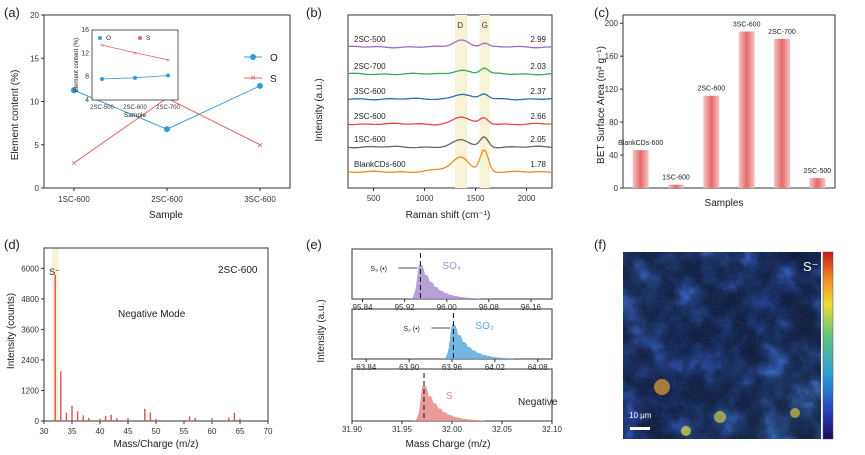  Describe the element at coordinates (260, 199) in the screenshot. I see `chart-a-xtick-label: 3SC-600` at that location.